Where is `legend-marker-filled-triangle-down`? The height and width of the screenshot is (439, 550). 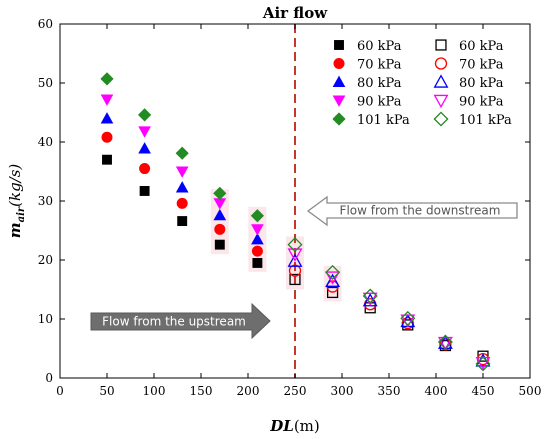
legend-marker-filled-triangle-down is located at coordinates (339, 101).